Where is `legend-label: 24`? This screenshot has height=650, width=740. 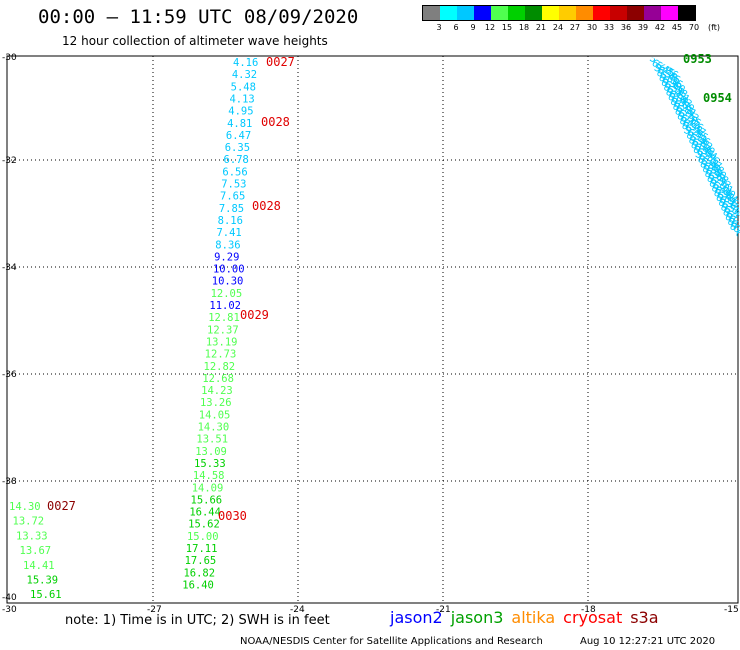 legend-label: 24 is located at coordinates (558, 27).